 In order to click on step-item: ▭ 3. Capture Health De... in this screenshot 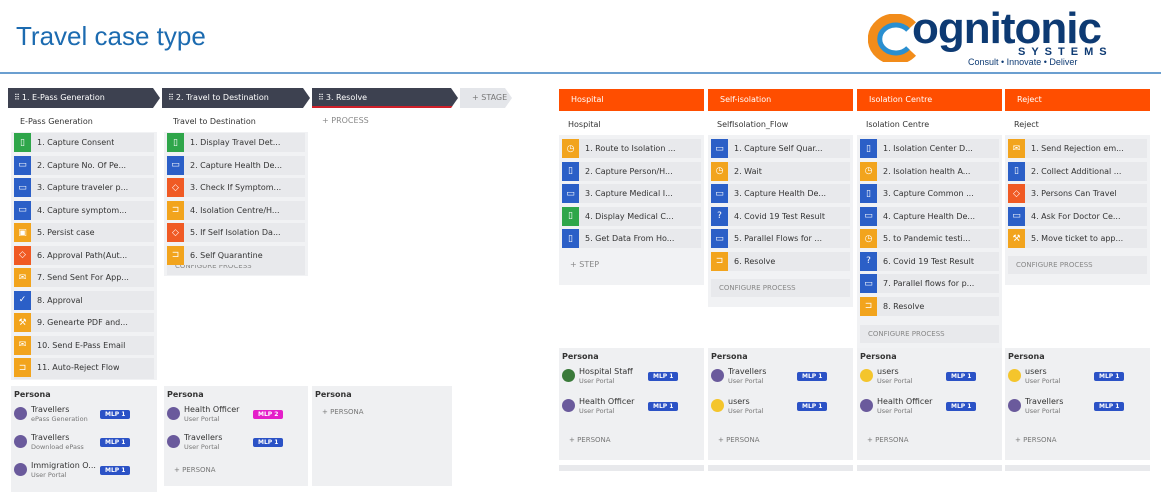, I will do `click(780, 193)`.